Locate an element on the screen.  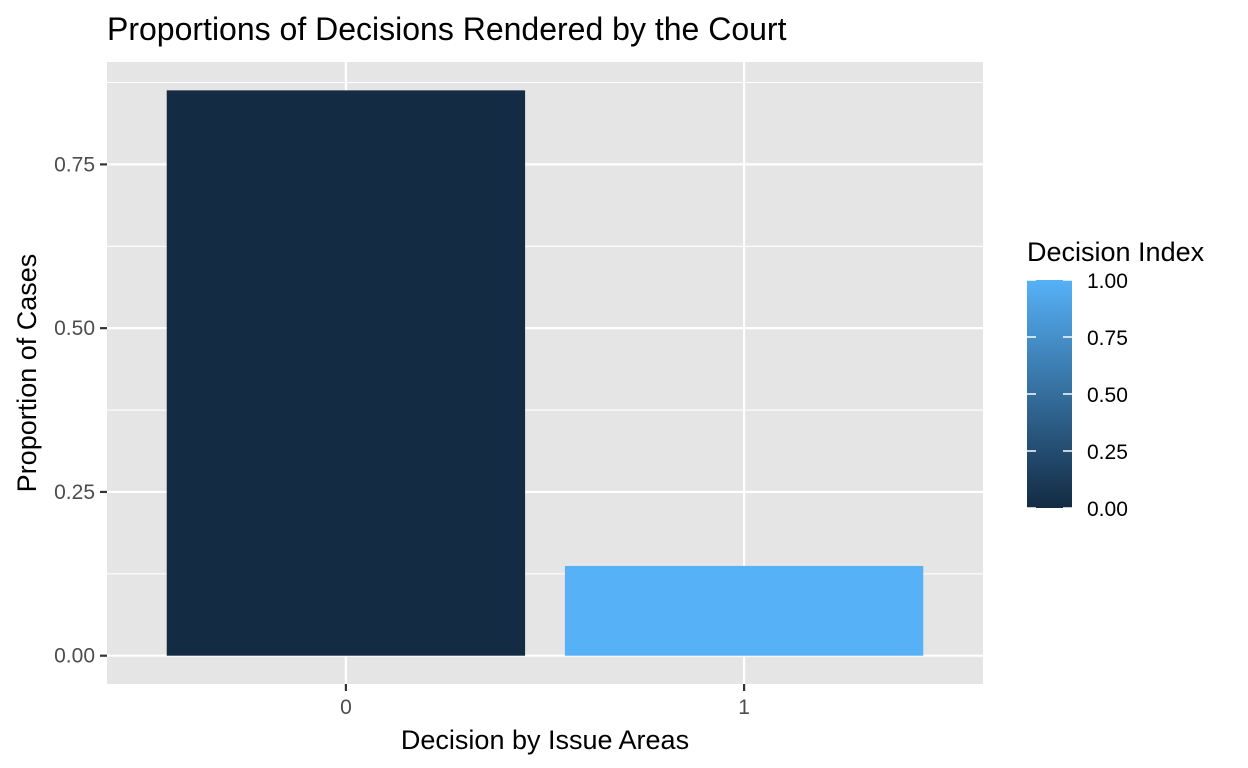
y-tick-label: 0.25 is located at coordinates (74, 492).